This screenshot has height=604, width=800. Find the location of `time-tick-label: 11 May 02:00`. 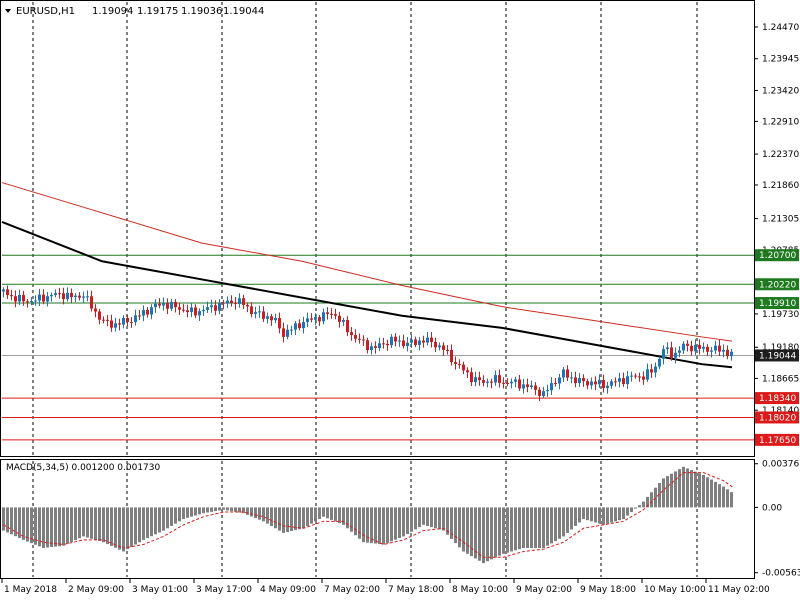

time-tick-label: 11 May 02:00 is located at coordinates (739, 590).